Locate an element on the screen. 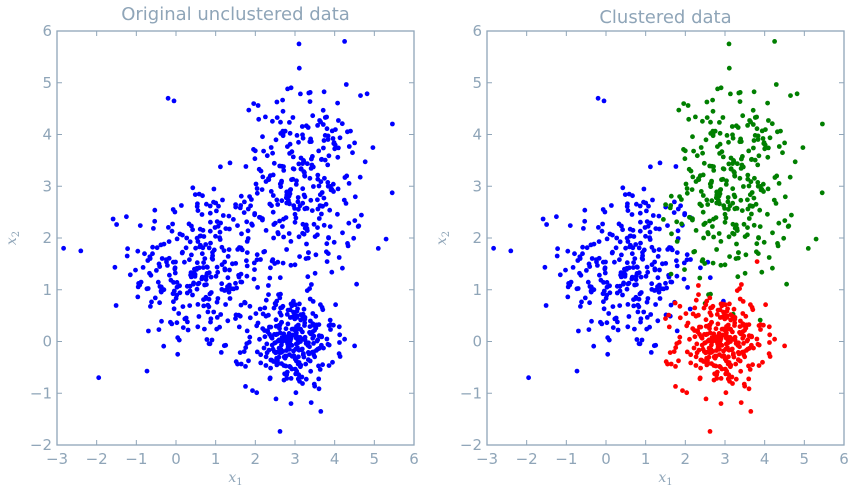  chart-title: Original unclustered data is located at coordinates (235, 14).